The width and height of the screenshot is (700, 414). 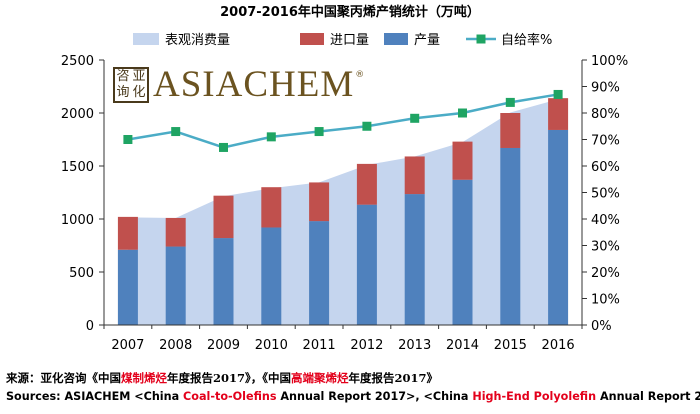 What do you see at coordinates (128, 139) in the screenshot?
I see `point-self-sufficiency-2007` at bounding box center [128, 139].